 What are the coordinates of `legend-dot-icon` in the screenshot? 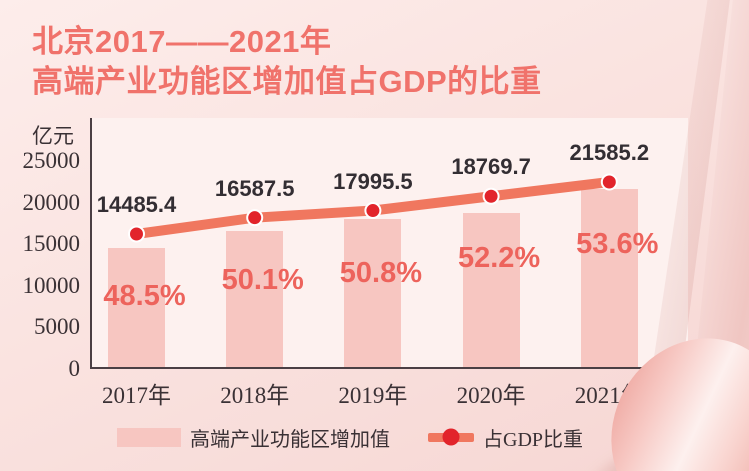 It's located at (451, 437).